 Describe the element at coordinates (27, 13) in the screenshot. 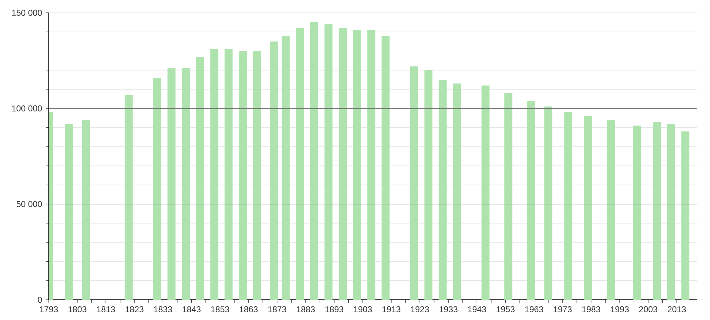

I see `y-tick-label: 150 000` at that location.